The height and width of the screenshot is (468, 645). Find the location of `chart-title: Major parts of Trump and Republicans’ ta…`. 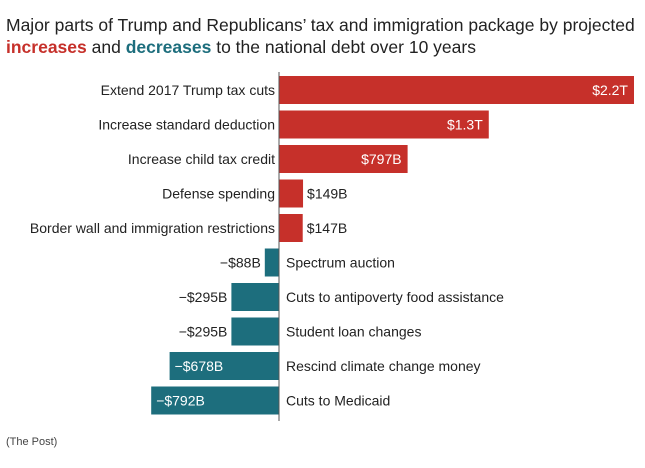

chart-title: Major parts of Trump and Republicans’ ta… is located at coordinates (321, 36).